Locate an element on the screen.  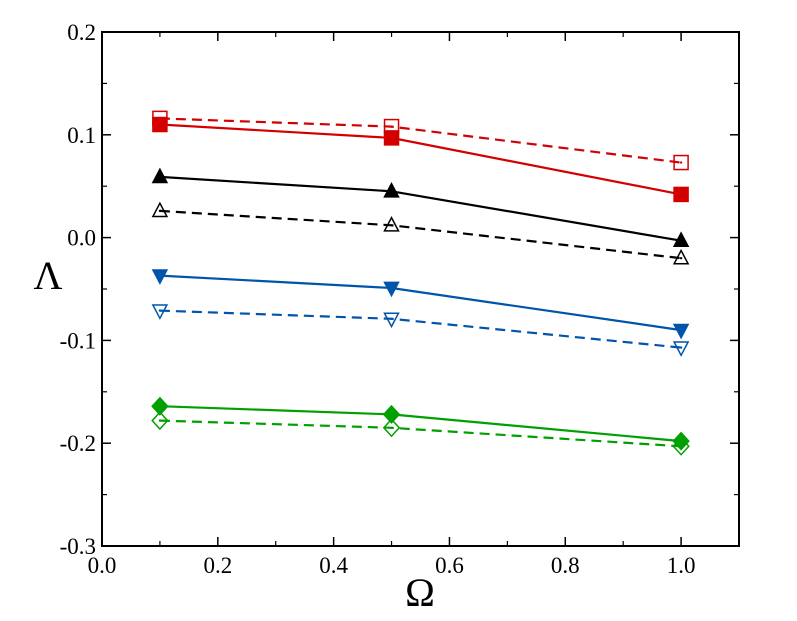
x-tick-label: 0.8 is located at coordinates (565, 565).